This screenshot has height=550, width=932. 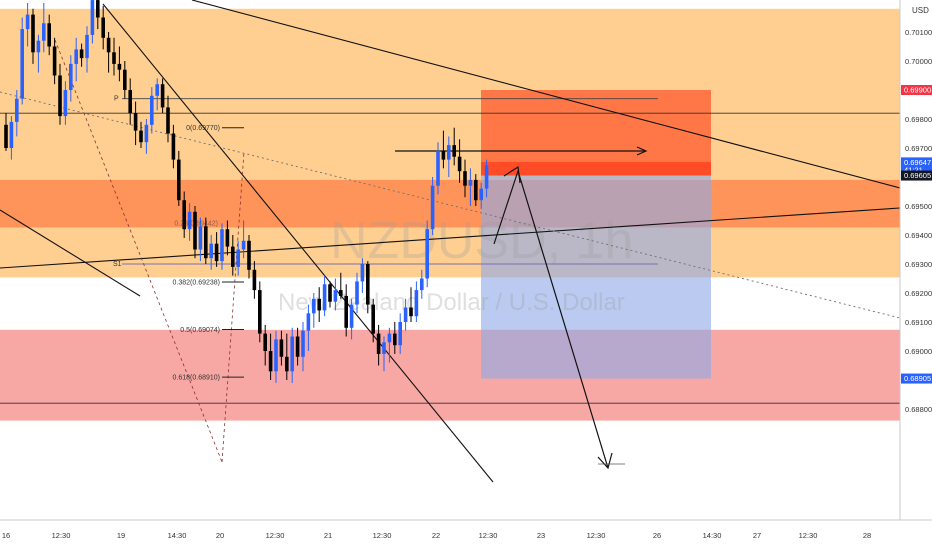 I want to click on time-tick-label: 21, so click(x=328, y=535).